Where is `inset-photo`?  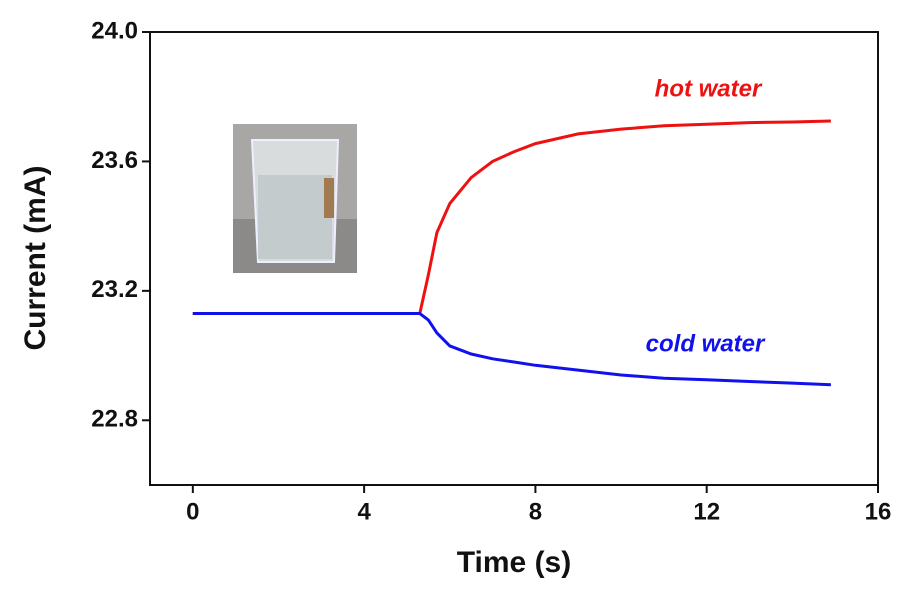
inset-photo is located at coordinates (295, 198).